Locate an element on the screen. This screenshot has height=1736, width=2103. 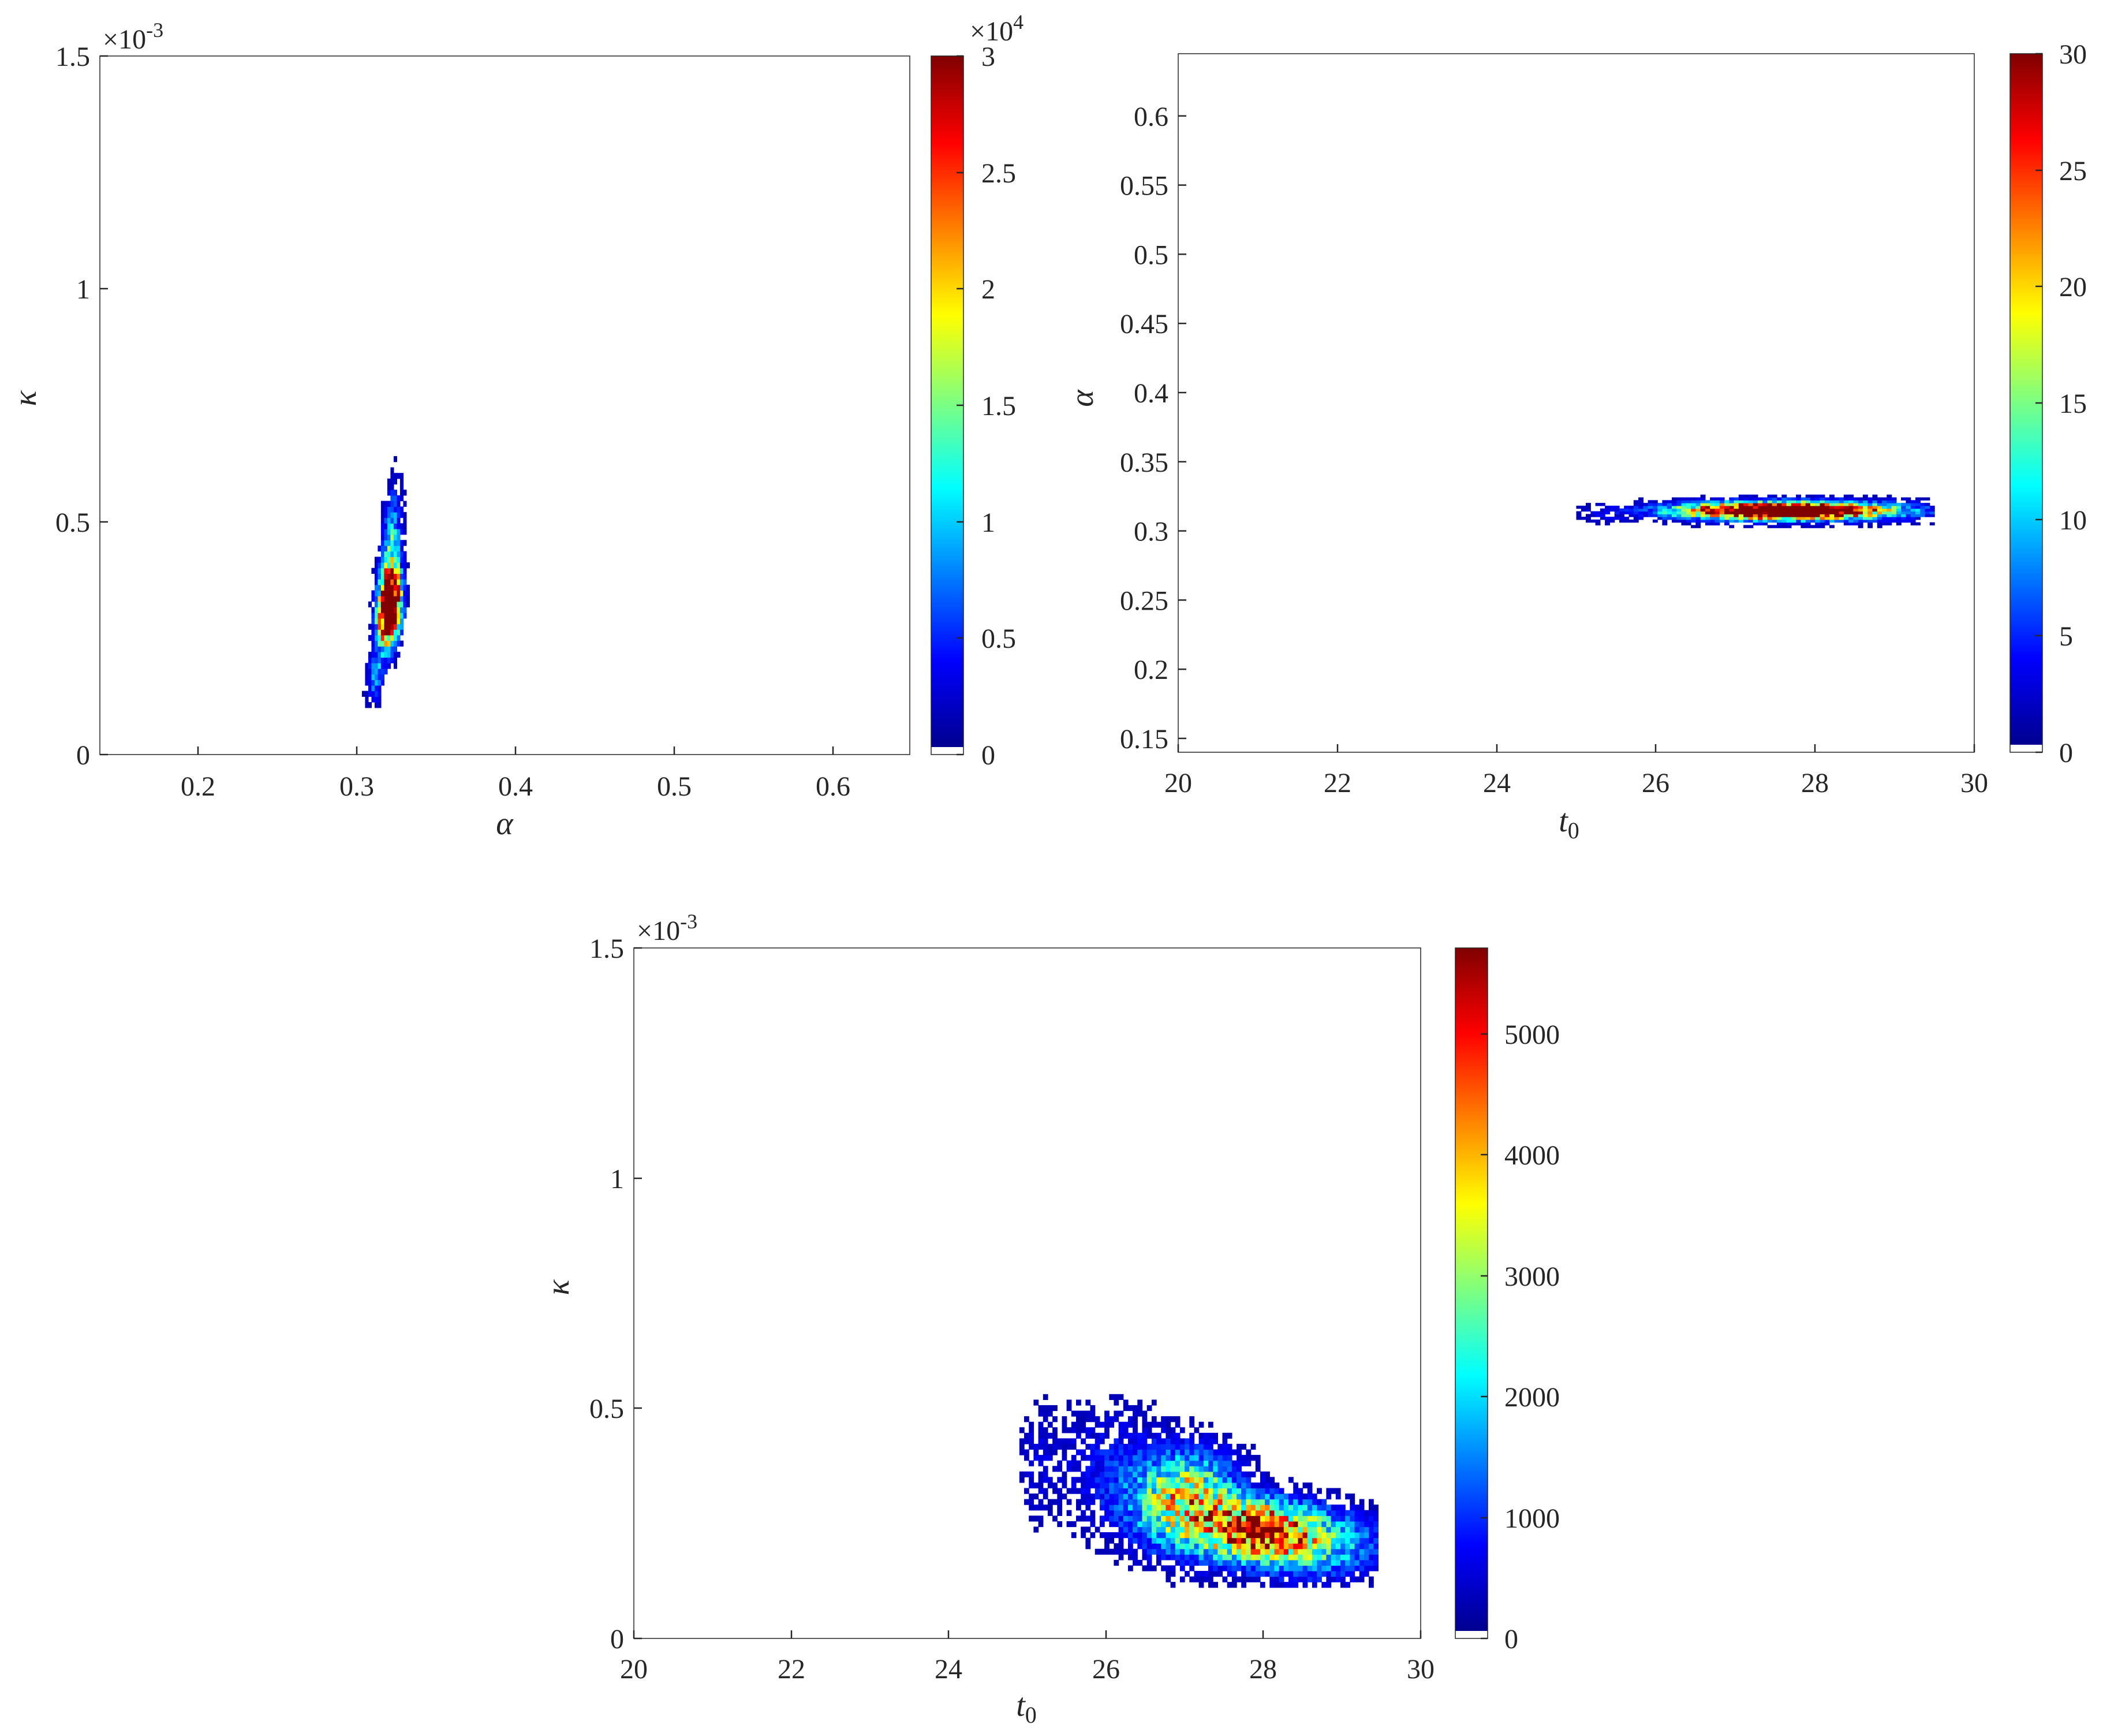
x-tick-label: 20 is located at coordinates (1178, 783).